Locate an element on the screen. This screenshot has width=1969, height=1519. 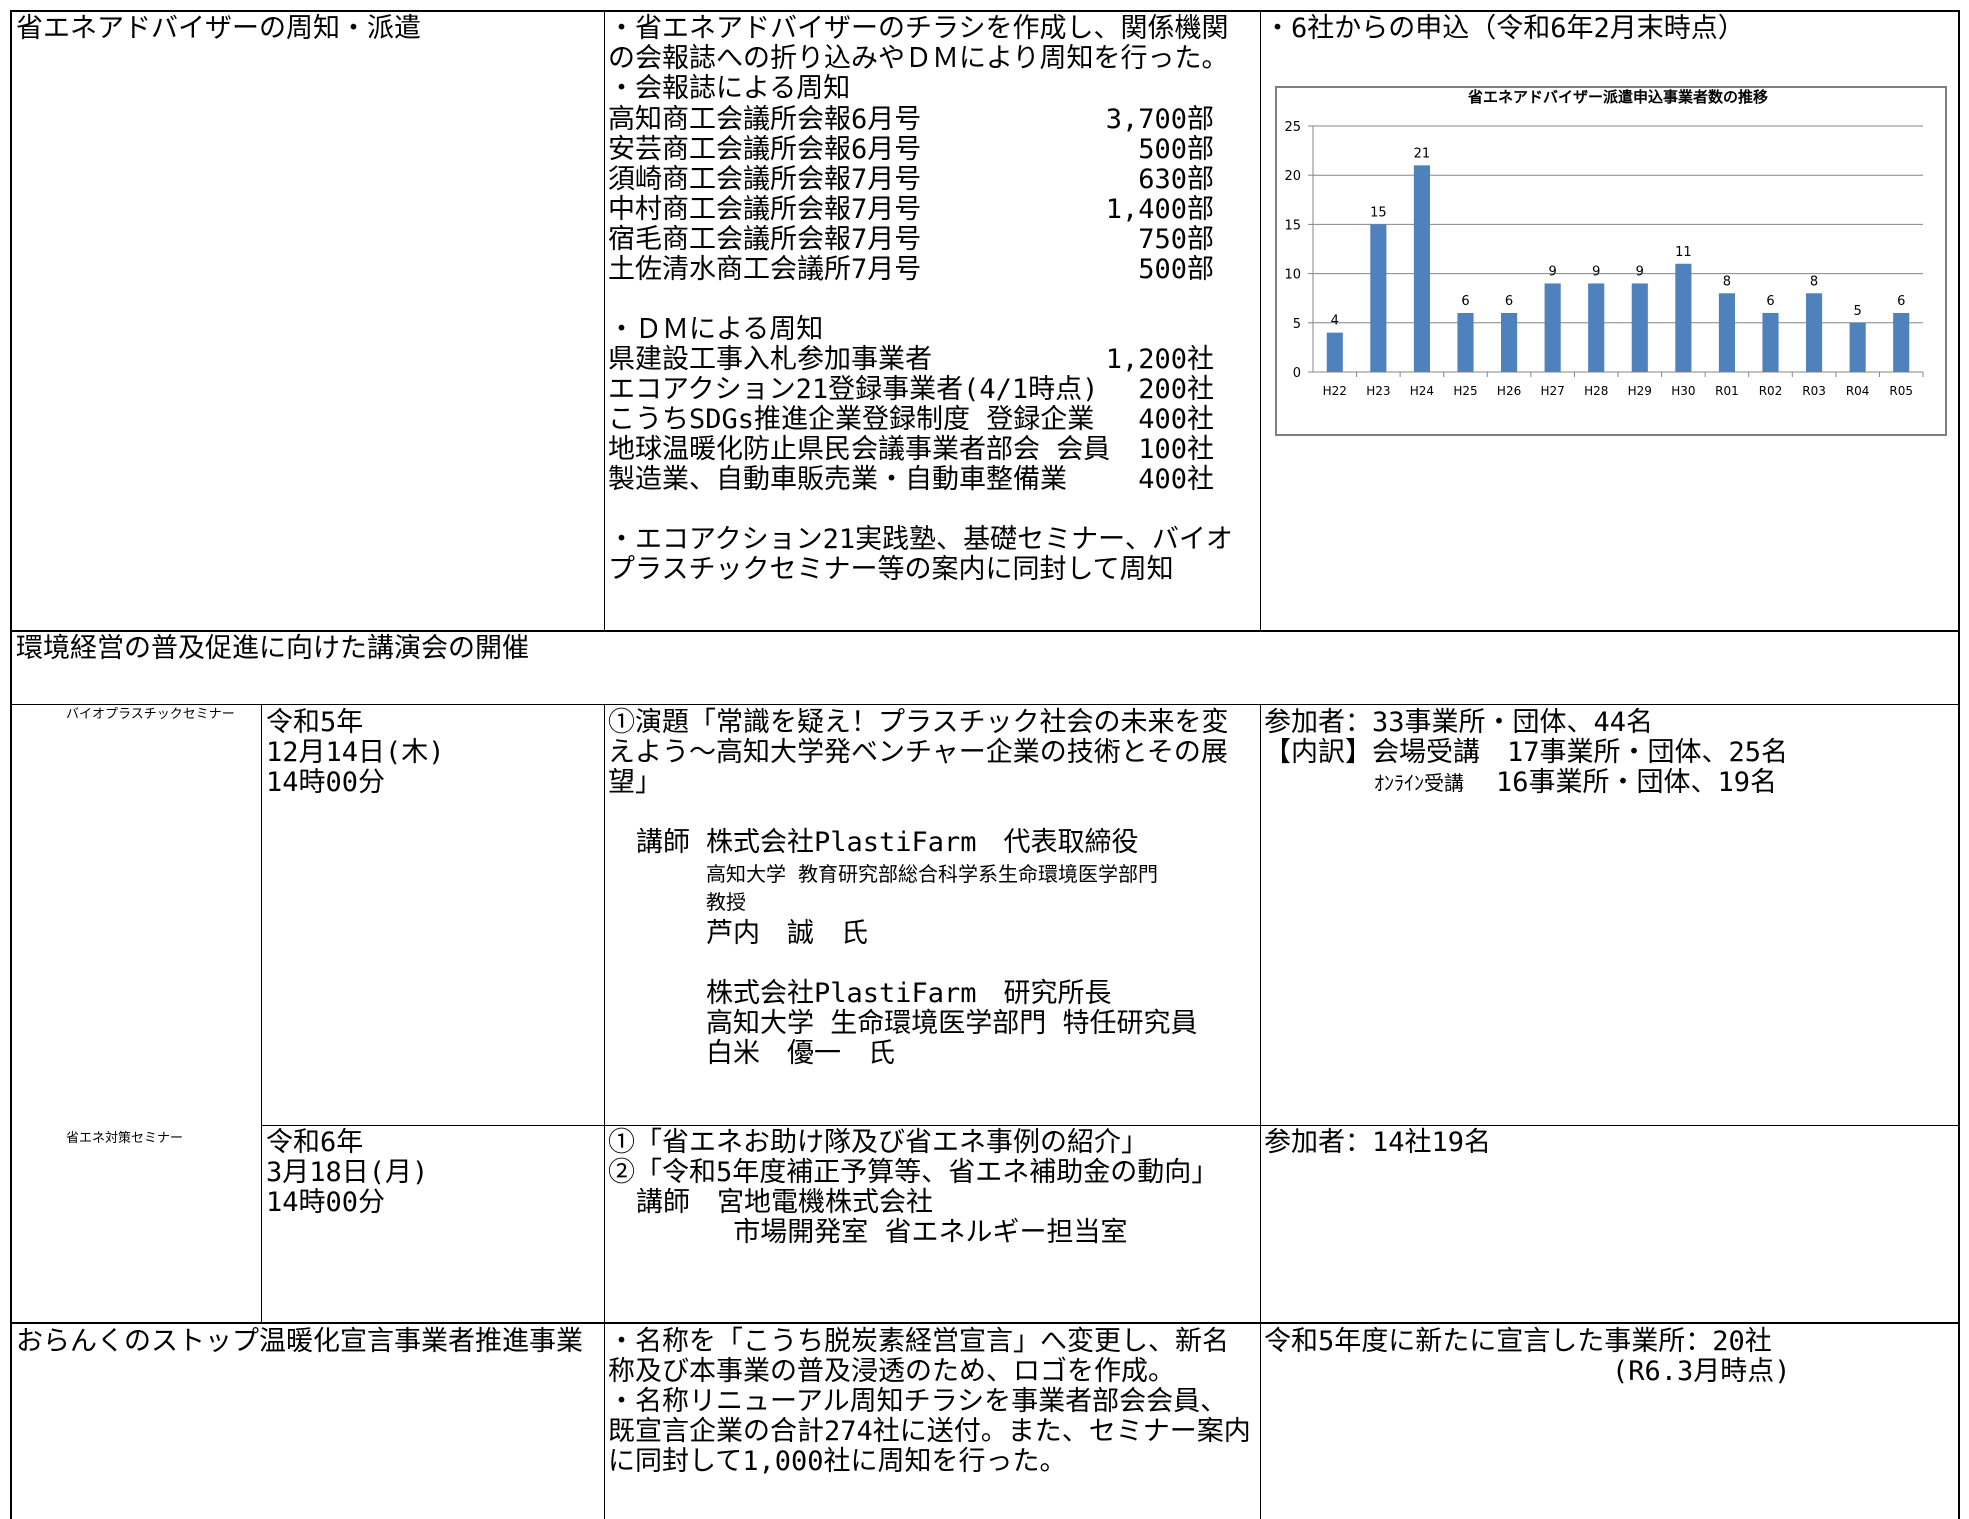
seminar1-lecturer-label: 講師 is located at coordinates (663, 842).